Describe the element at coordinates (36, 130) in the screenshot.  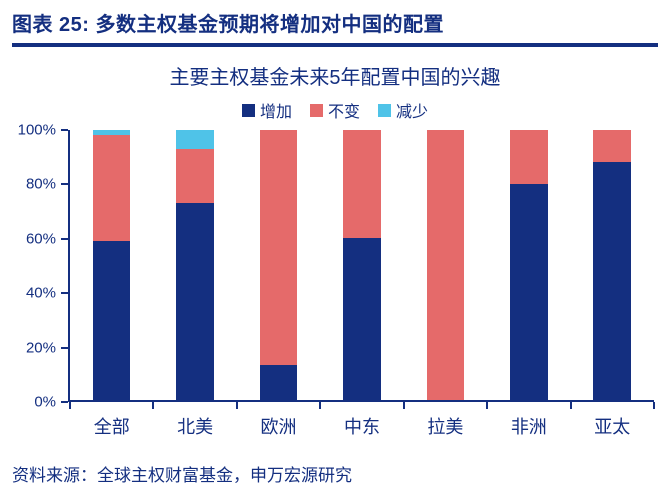
I see `y-tick-label: 100%` at that location.